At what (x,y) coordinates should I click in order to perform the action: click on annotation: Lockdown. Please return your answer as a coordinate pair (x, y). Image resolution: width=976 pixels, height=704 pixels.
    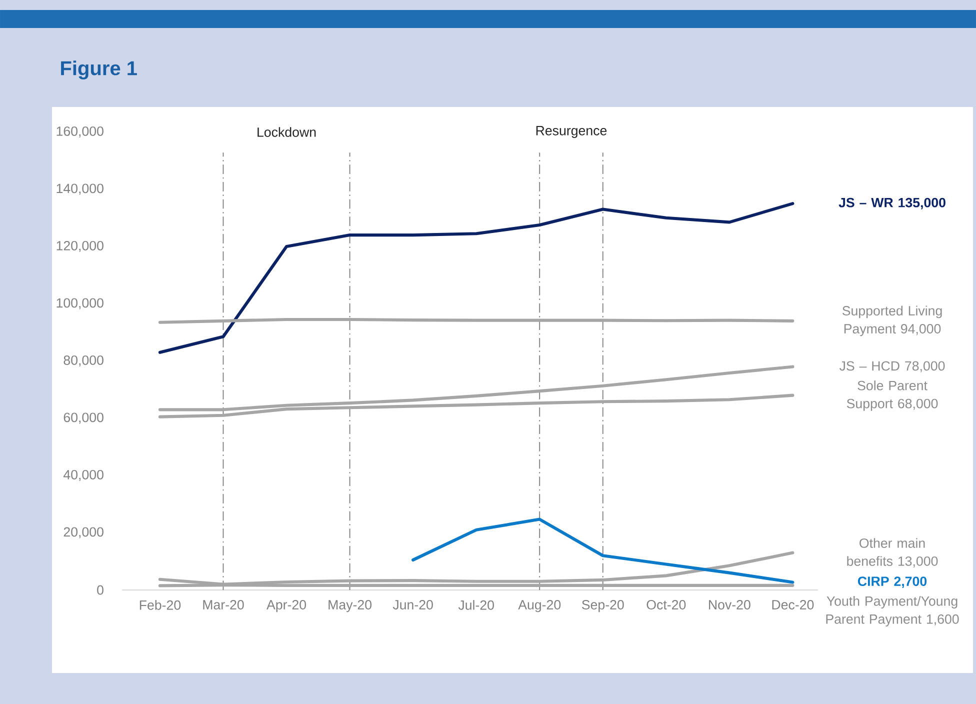
    Looking at the image, I should click on (287, 132).